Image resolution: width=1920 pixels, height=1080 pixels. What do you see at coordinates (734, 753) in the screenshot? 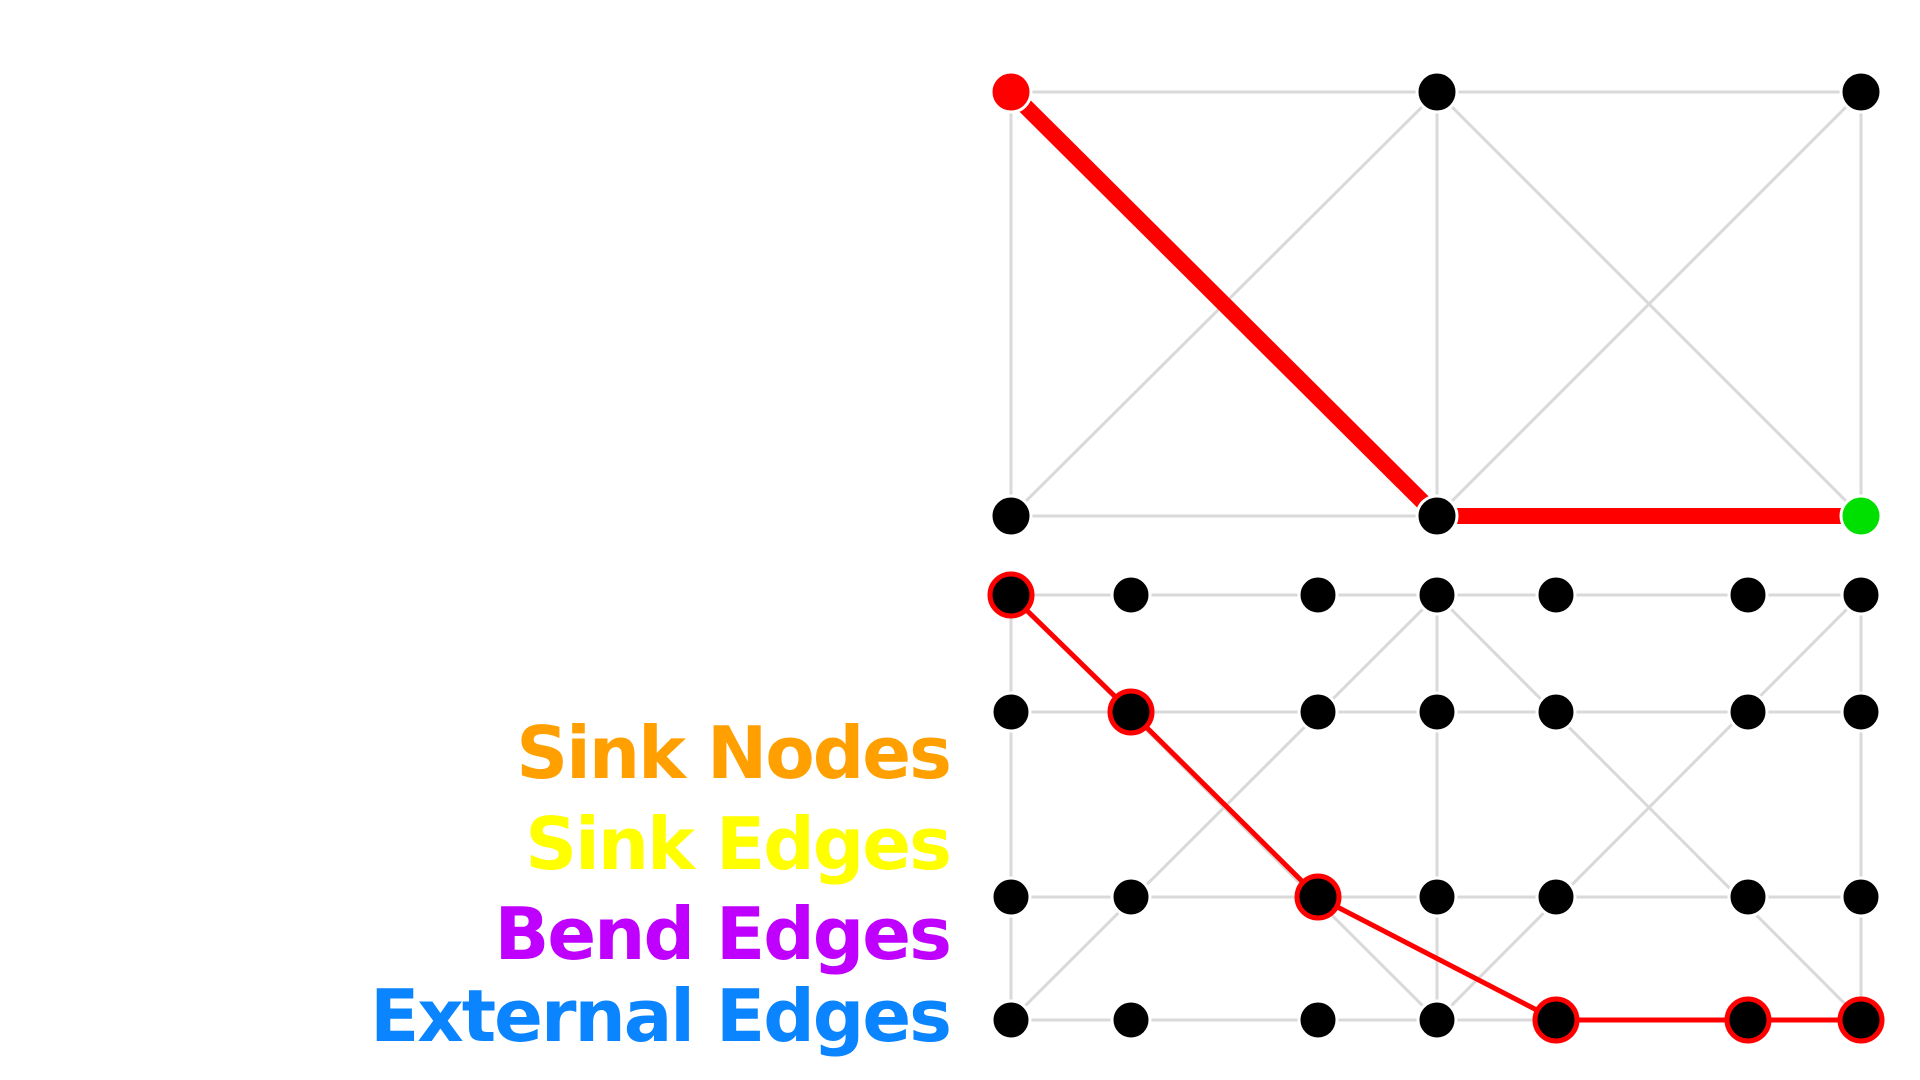
I see `legend-sink-nodes: Sink Nodes` at bounding box center [734, 753].